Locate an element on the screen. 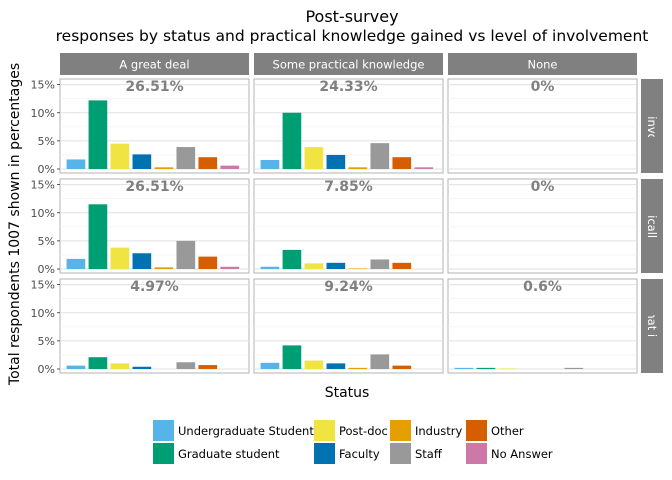 The image size is (672, 480). legend-item: No Answer is located at coordinates (509, 453).